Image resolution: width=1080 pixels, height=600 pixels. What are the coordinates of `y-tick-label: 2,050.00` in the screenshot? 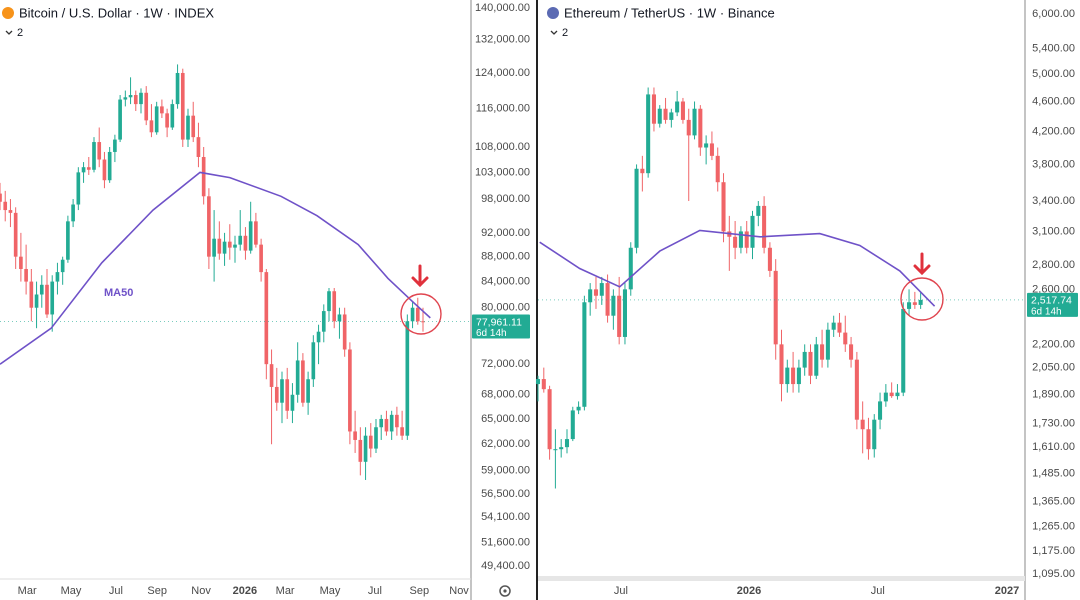 It's located at (1053, 368).